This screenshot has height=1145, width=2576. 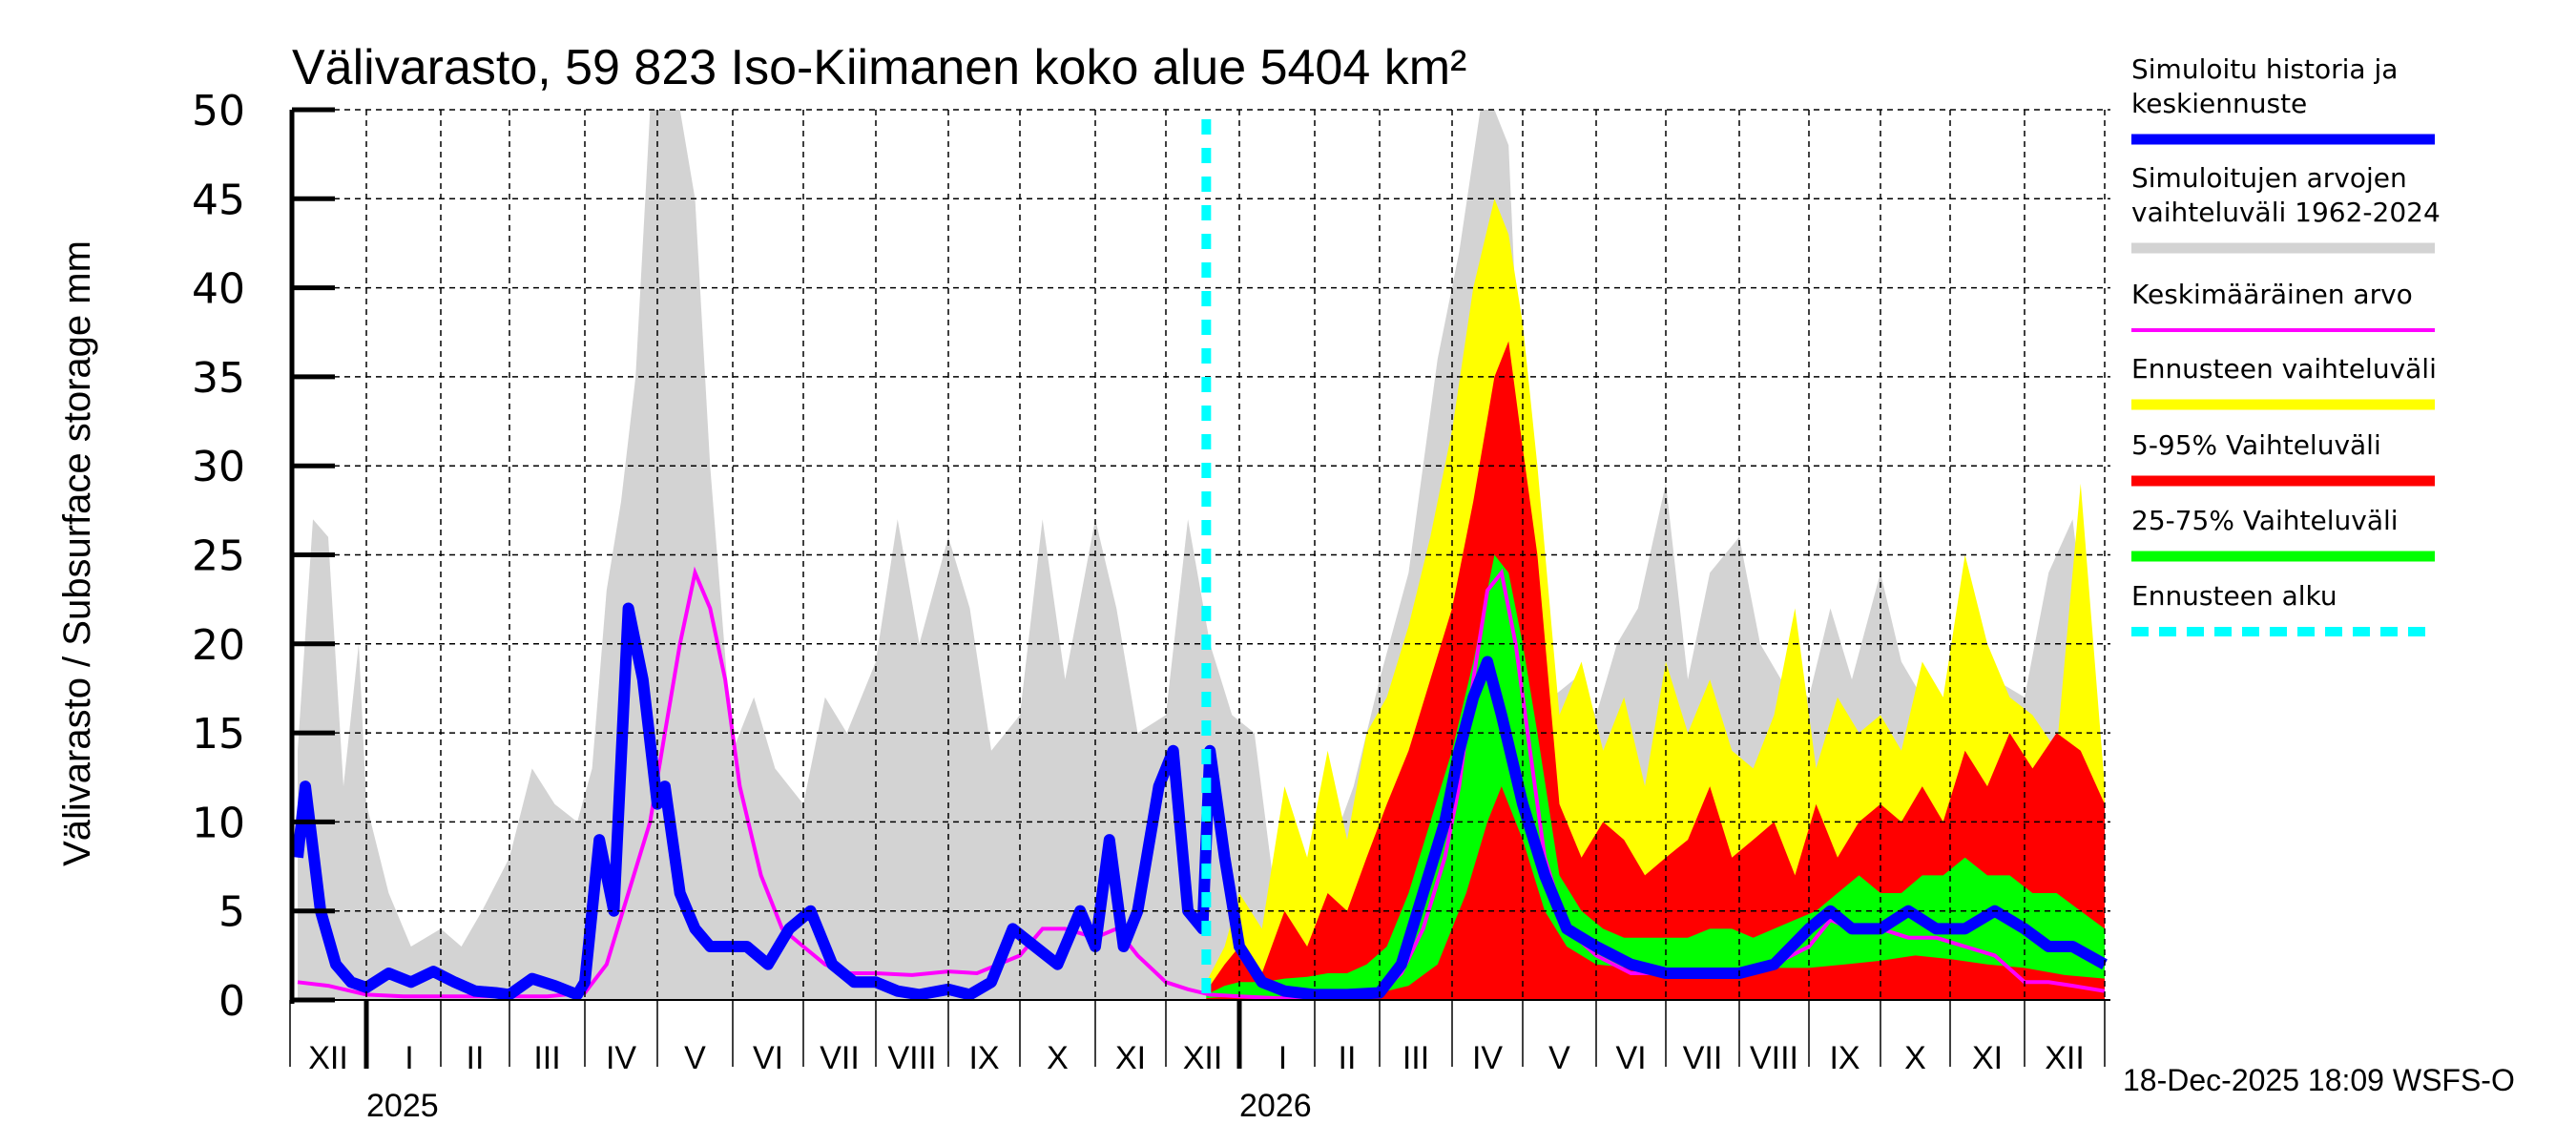 I want to click on y-tick-label: 35, so click(x=218, y=378).